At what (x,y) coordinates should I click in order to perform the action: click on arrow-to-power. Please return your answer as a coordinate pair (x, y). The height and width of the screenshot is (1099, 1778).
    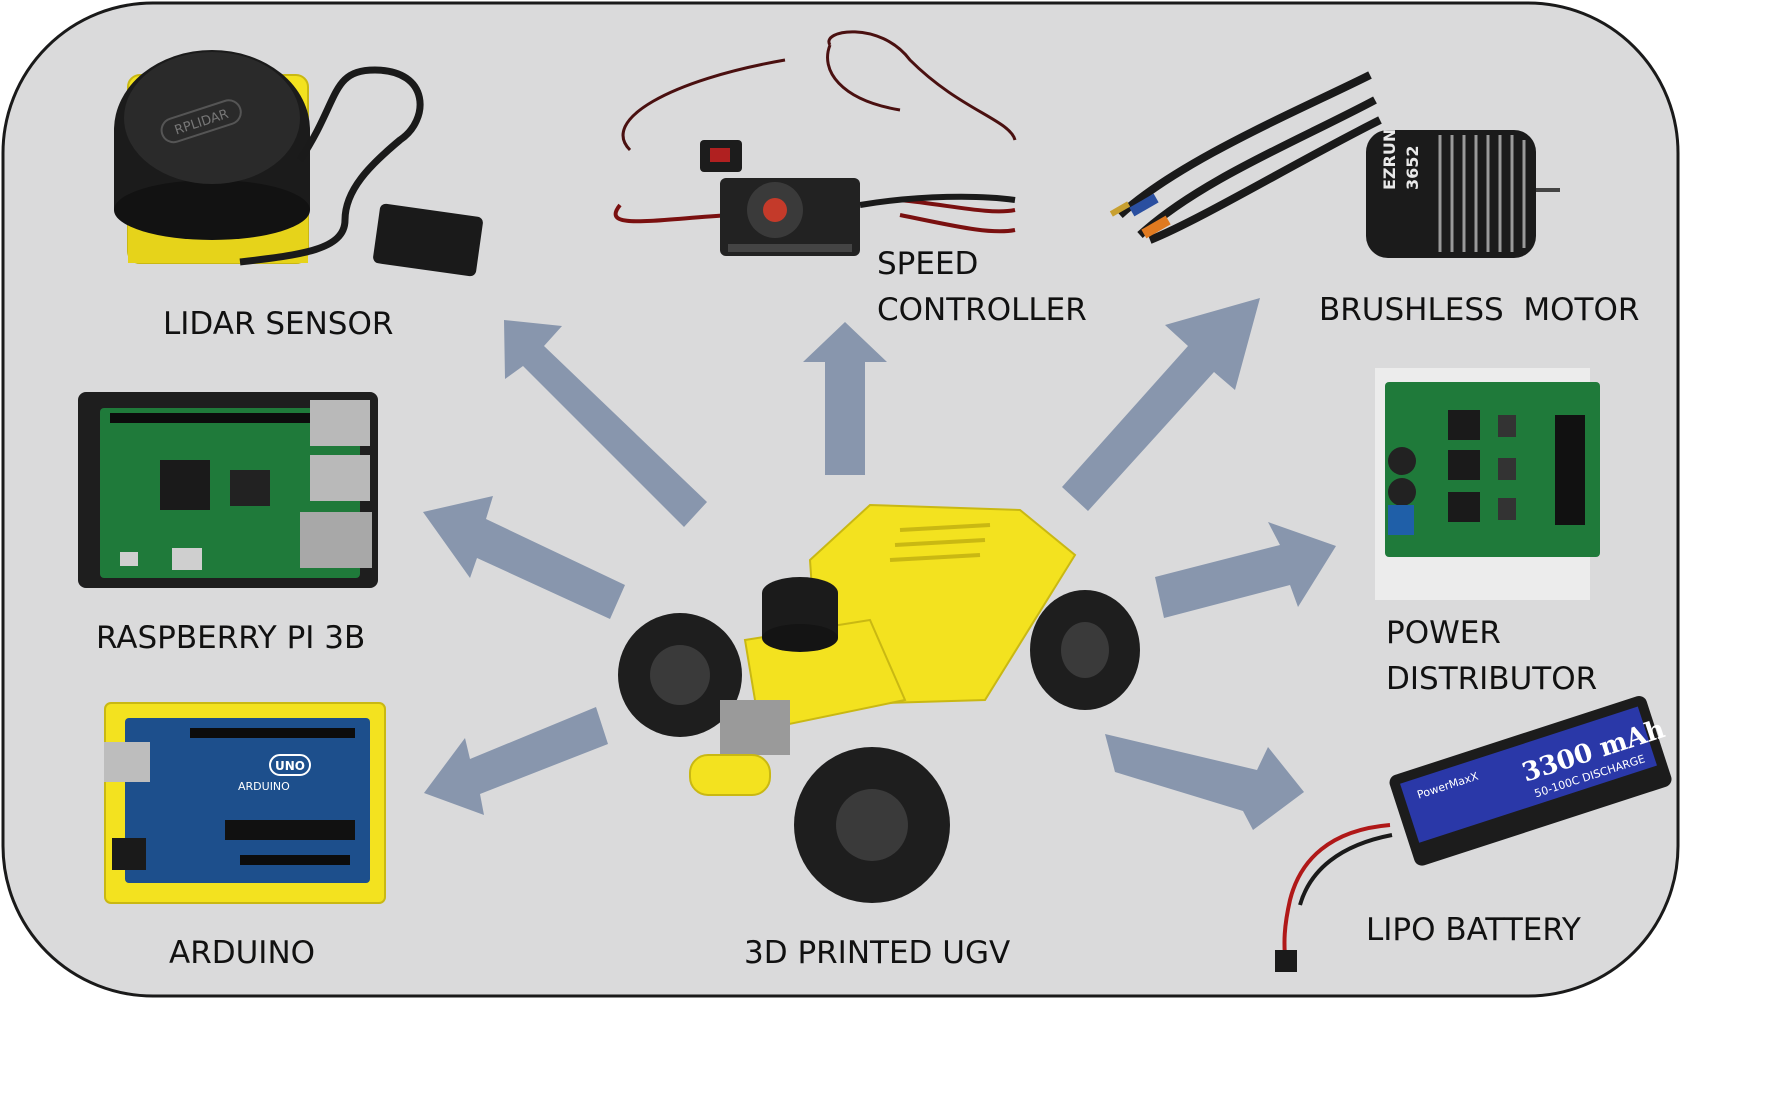
    Looking at the image, I should click on (1245, 570).